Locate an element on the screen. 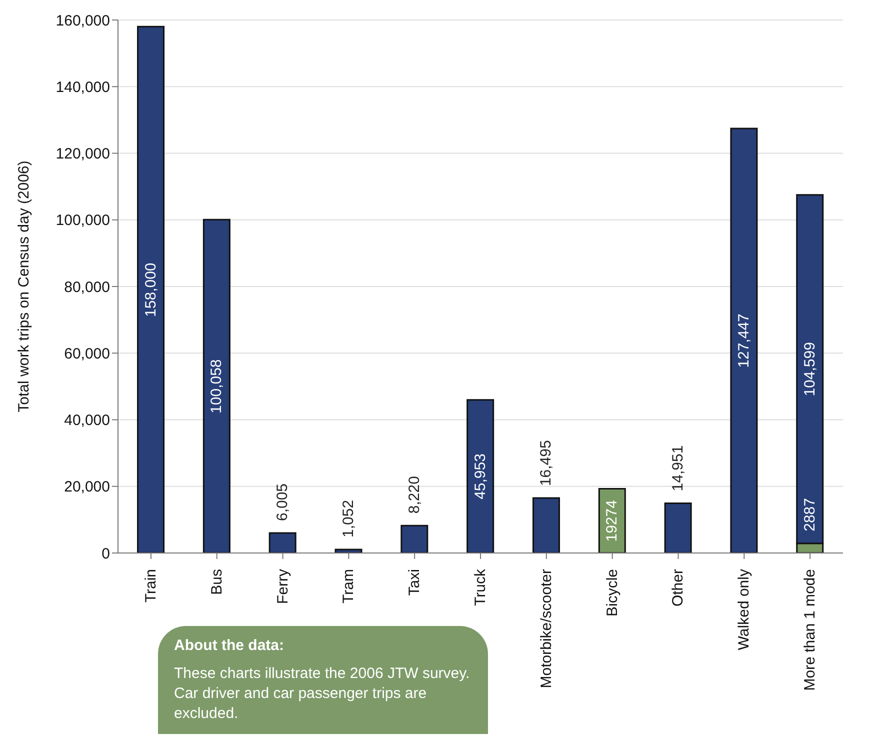  x-tick-label: Motorbike/scooter is located at coordinates (546, 628).